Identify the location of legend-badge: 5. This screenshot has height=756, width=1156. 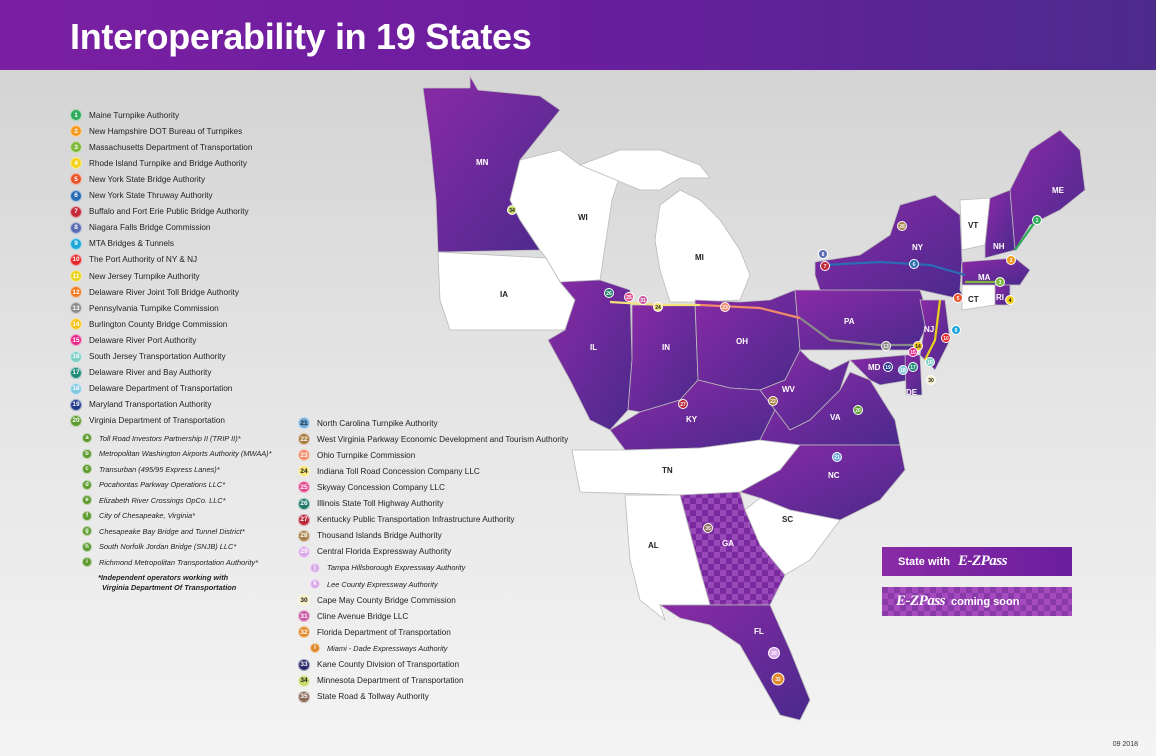
(76, 179).